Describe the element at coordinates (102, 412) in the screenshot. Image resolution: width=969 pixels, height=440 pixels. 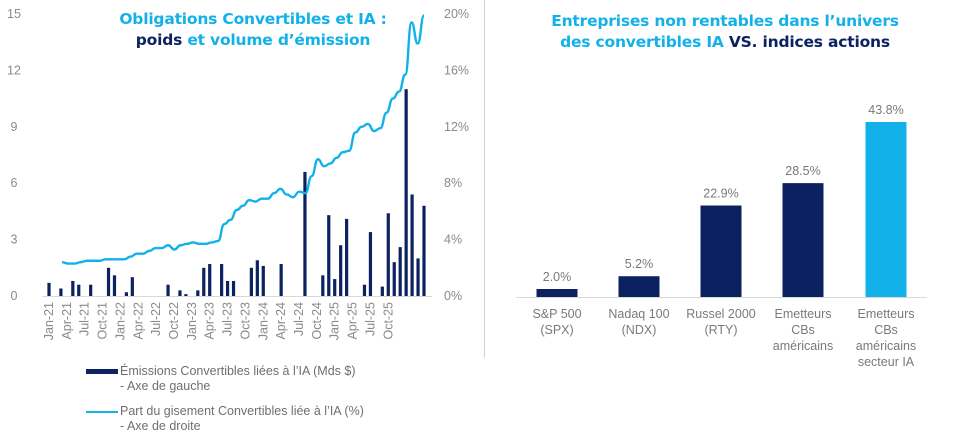
I see `legend-line-swatch-icon` at that location.